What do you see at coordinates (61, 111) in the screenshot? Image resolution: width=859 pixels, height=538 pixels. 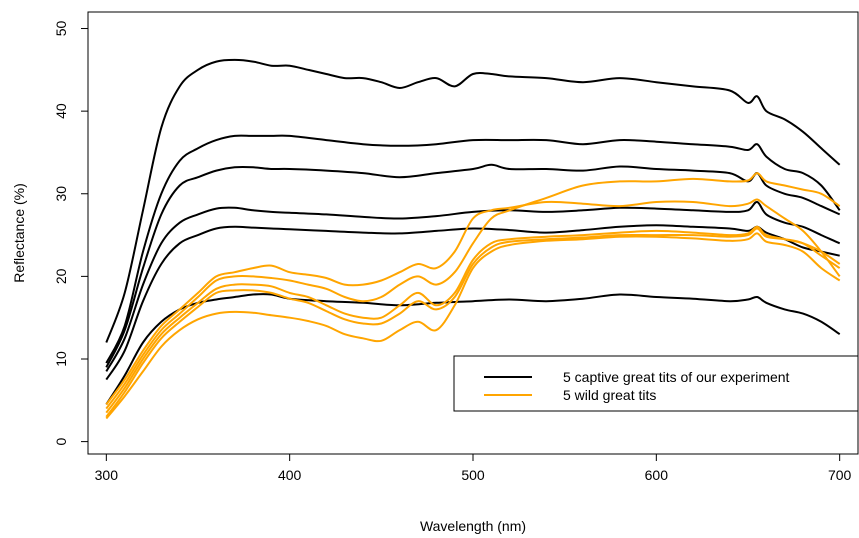 I see `y-tick-label: 40` at bounding box center [61, 111].